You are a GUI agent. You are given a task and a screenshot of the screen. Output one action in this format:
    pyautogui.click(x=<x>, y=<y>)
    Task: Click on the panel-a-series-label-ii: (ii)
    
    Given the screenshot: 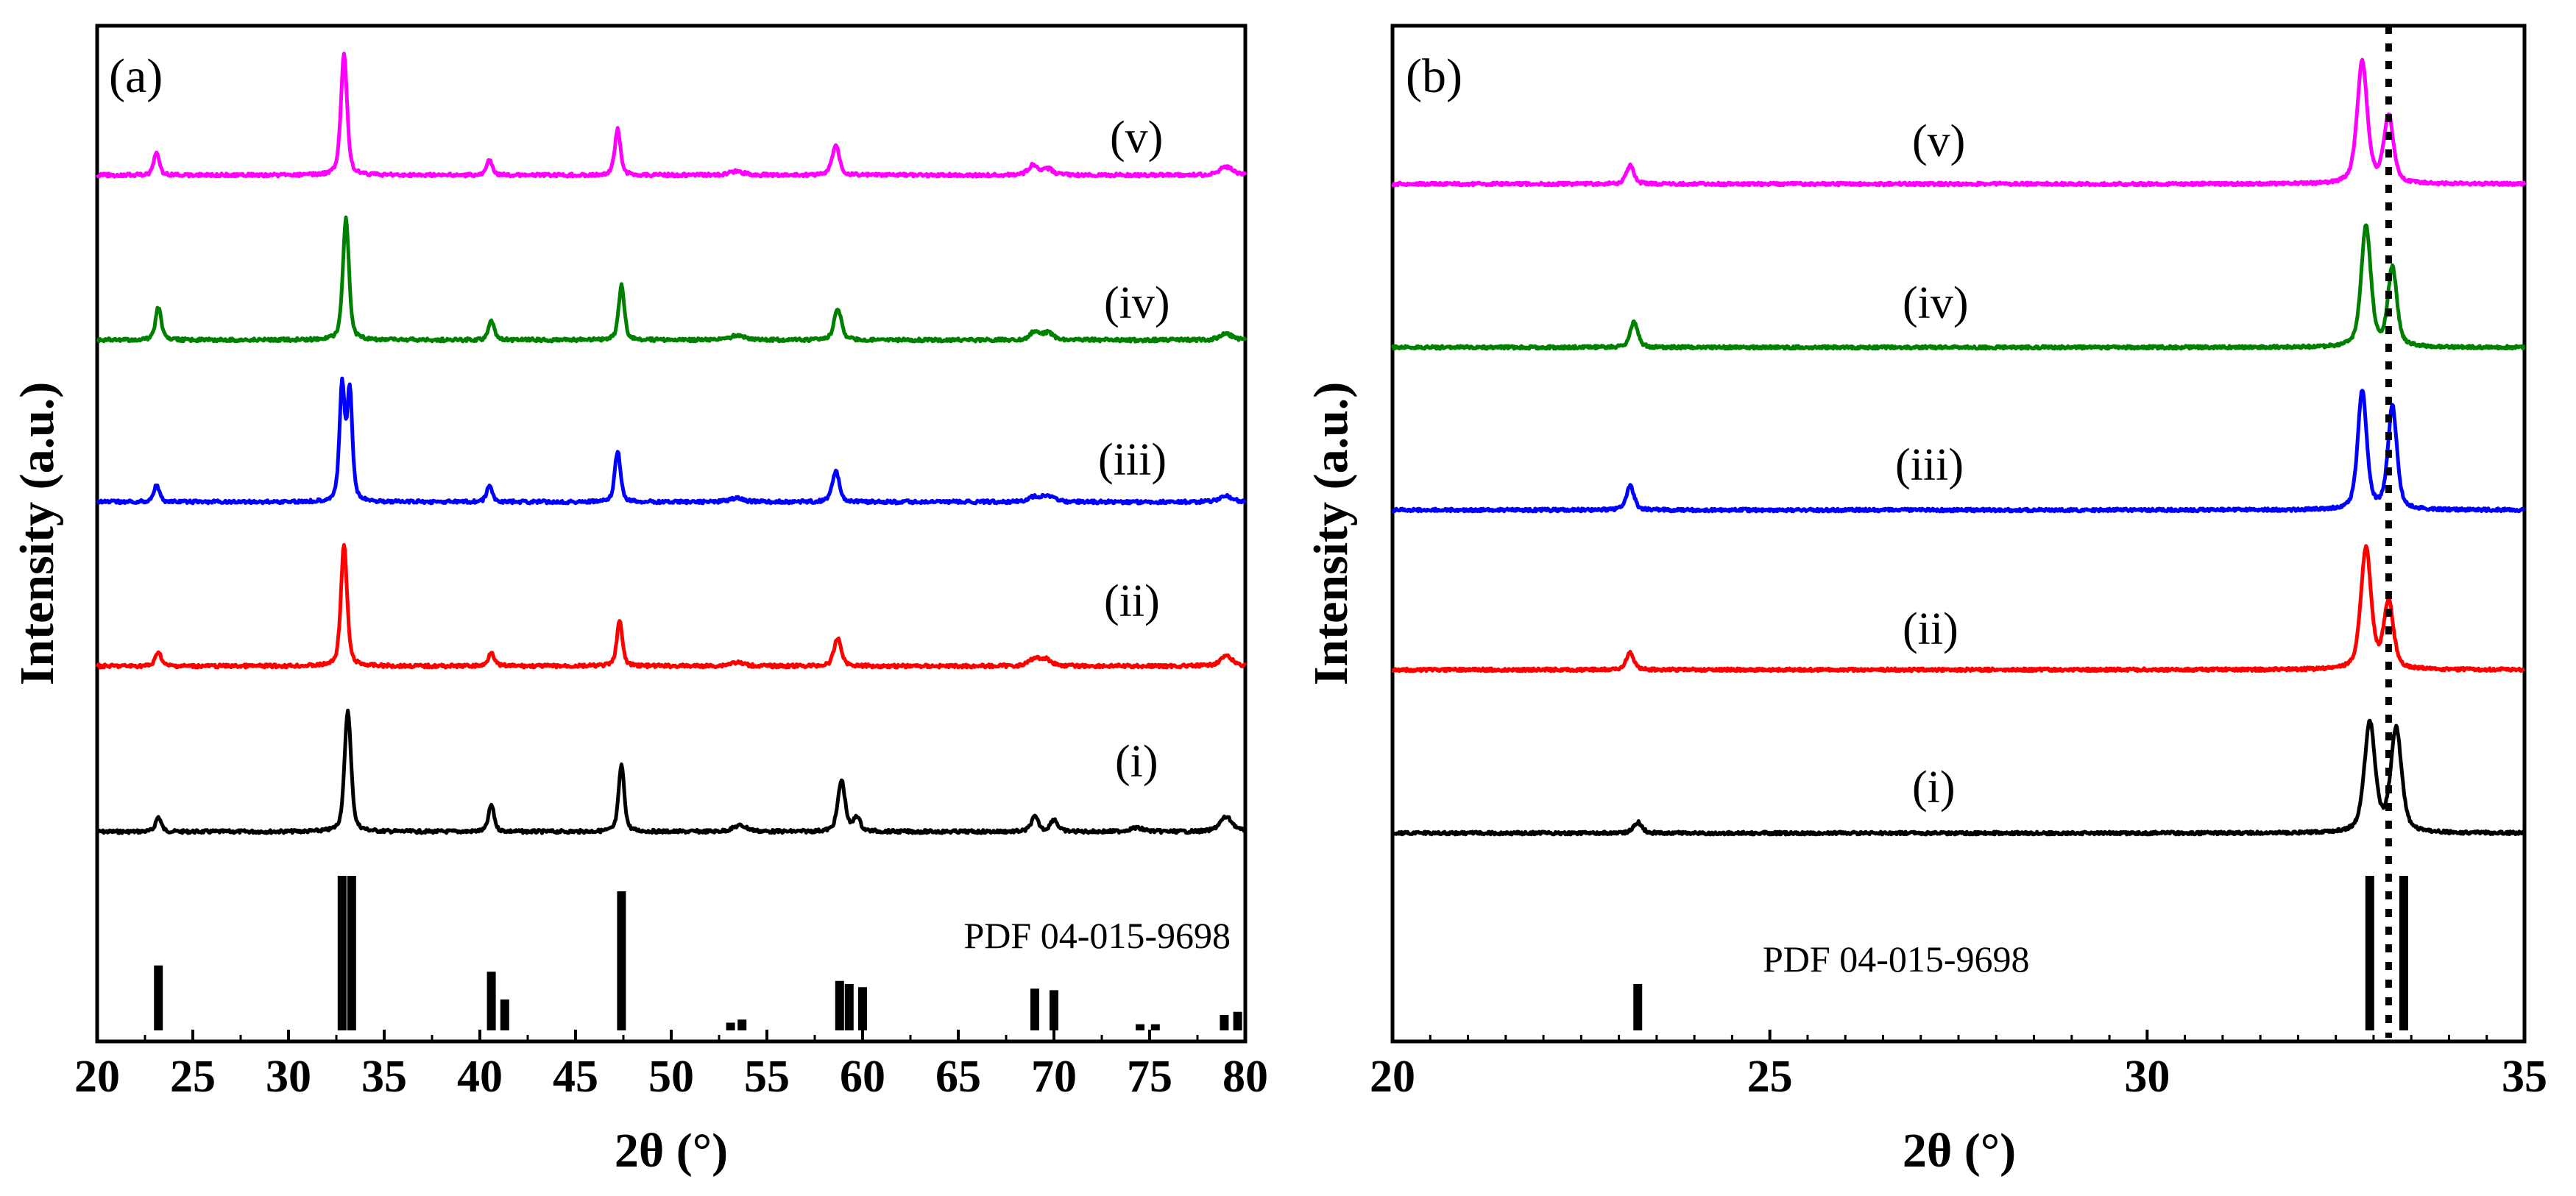 What is the action you would take?
    pyautogui.click(x=1132, y=601)
    